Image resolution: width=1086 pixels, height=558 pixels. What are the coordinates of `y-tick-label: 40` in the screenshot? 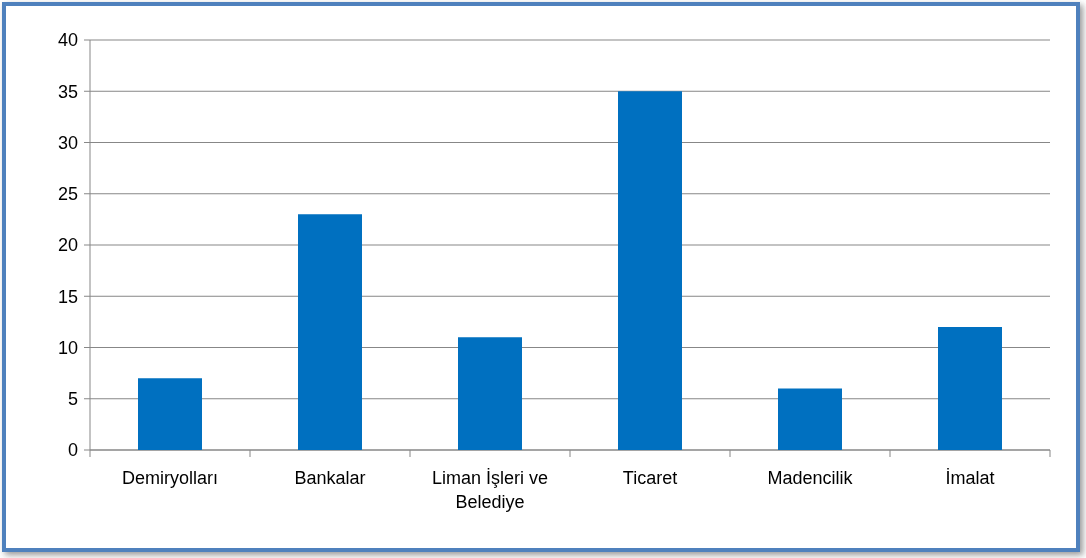 It's located at (67, 40).